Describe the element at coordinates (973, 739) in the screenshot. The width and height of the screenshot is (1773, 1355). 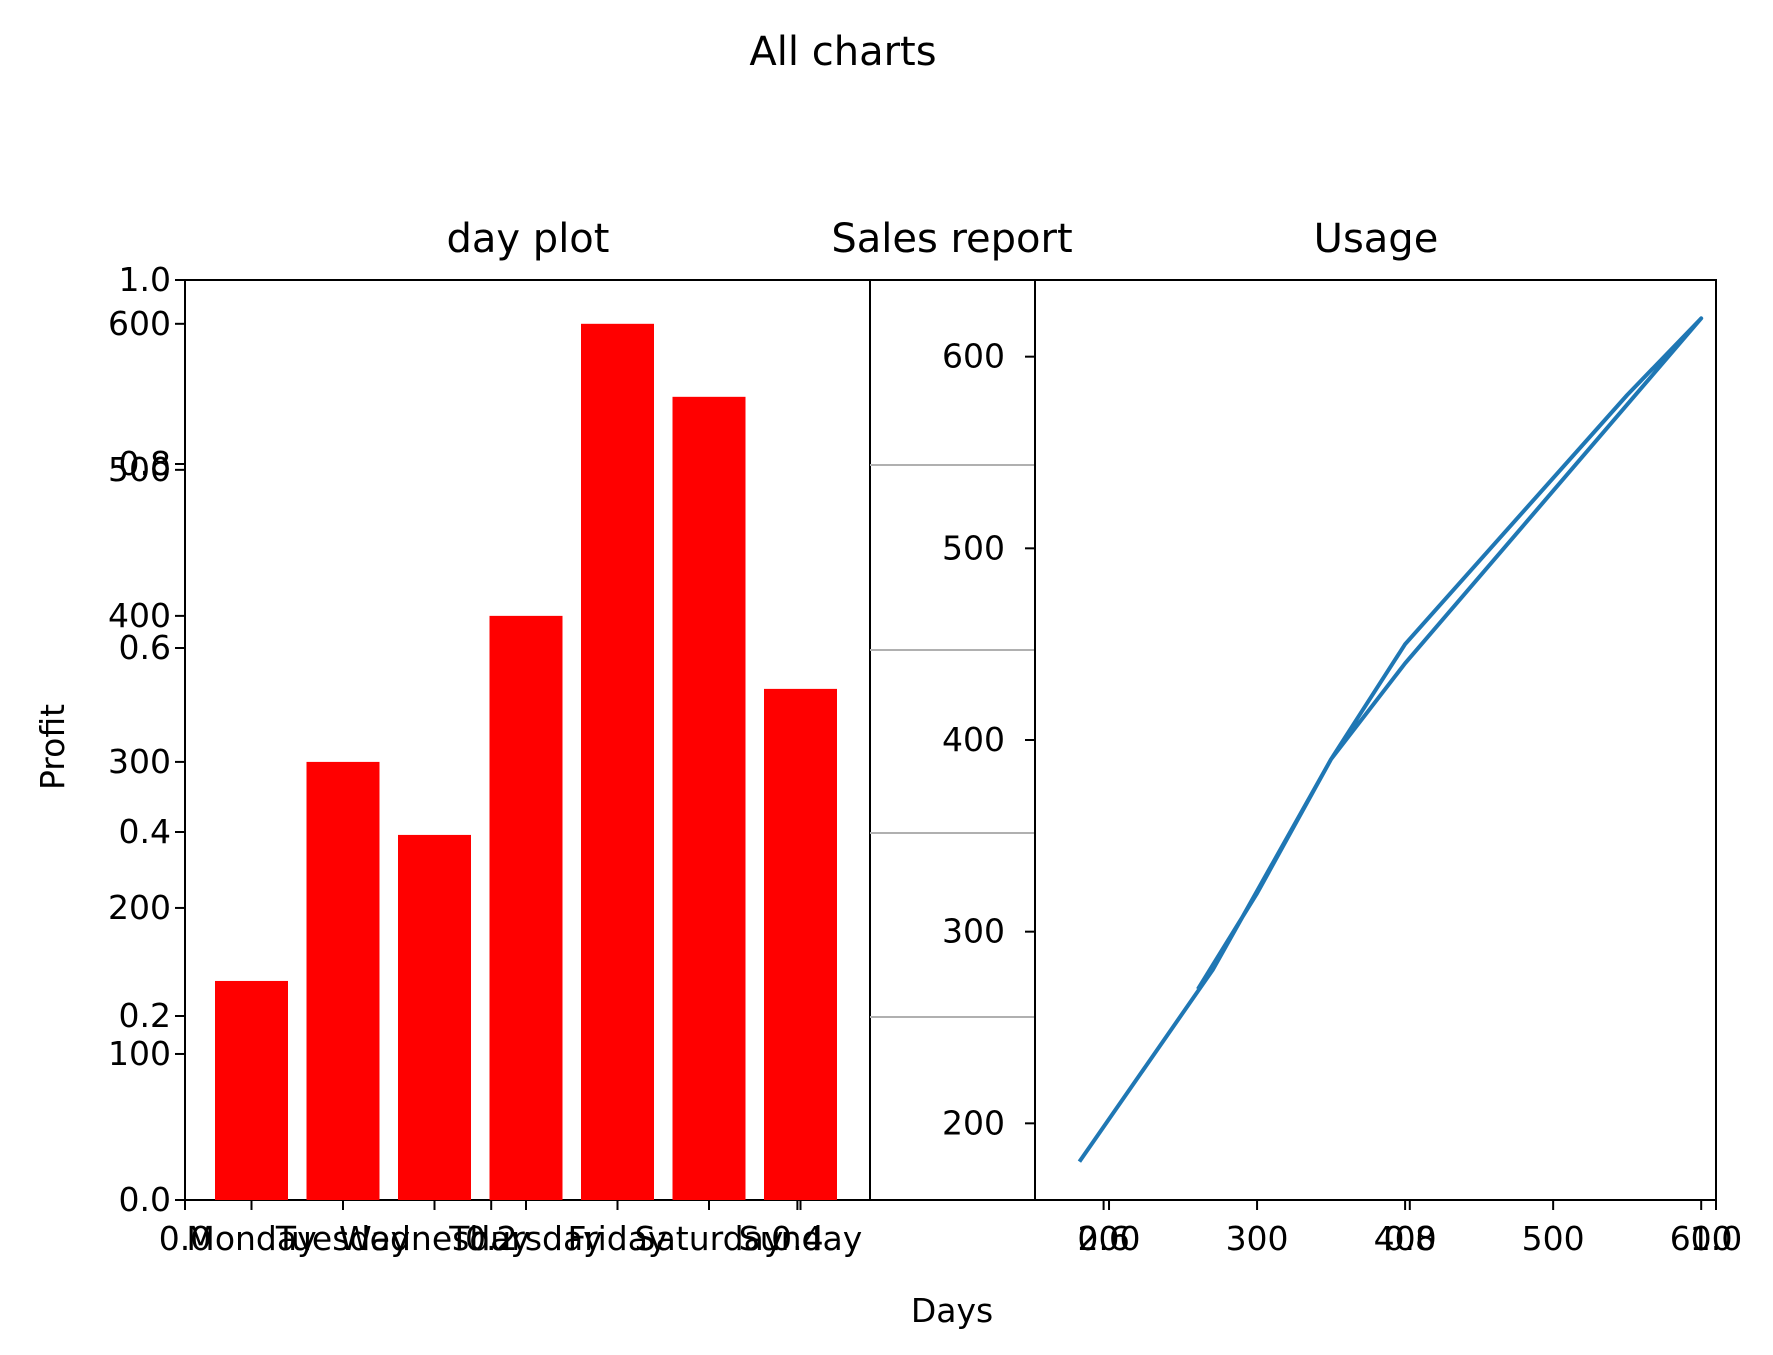
I see `usage-ytick-label: 400` at that location.